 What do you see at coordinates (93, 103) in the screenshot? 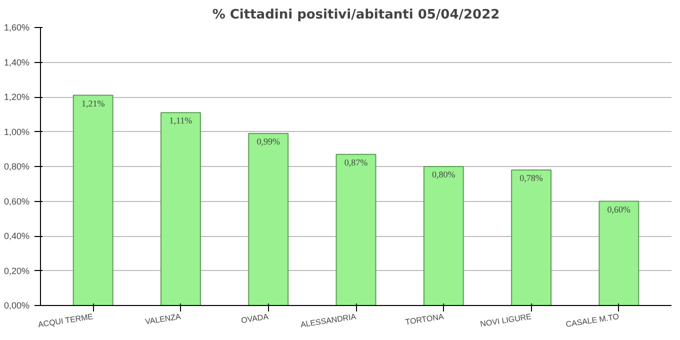
I see `data-label: 1,21%` at bounding box center [93, 103].